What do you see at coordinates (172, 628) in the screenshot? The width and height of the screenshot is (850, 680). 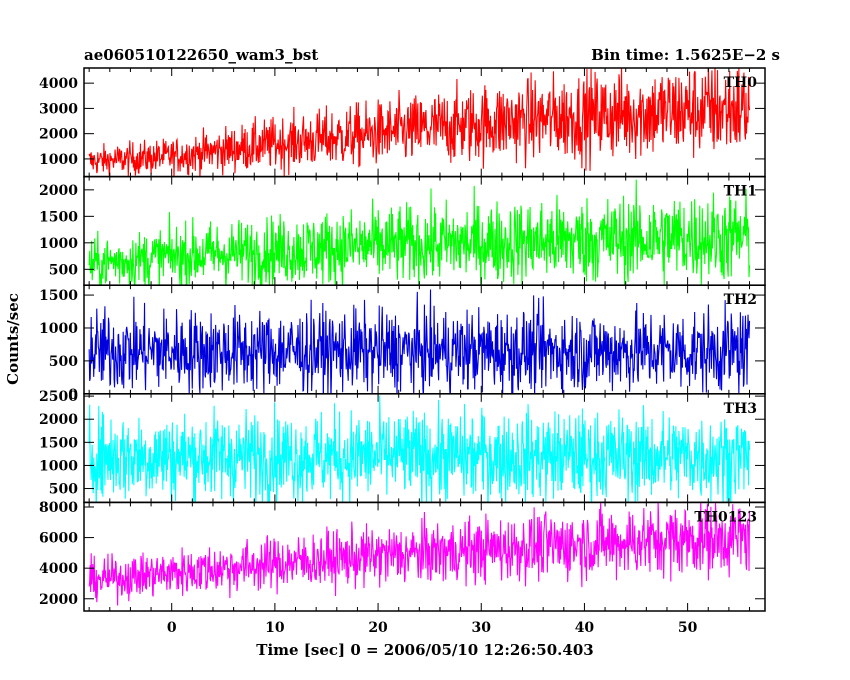 I see `x-tick-label: 0` at bounding box center [172, 628].